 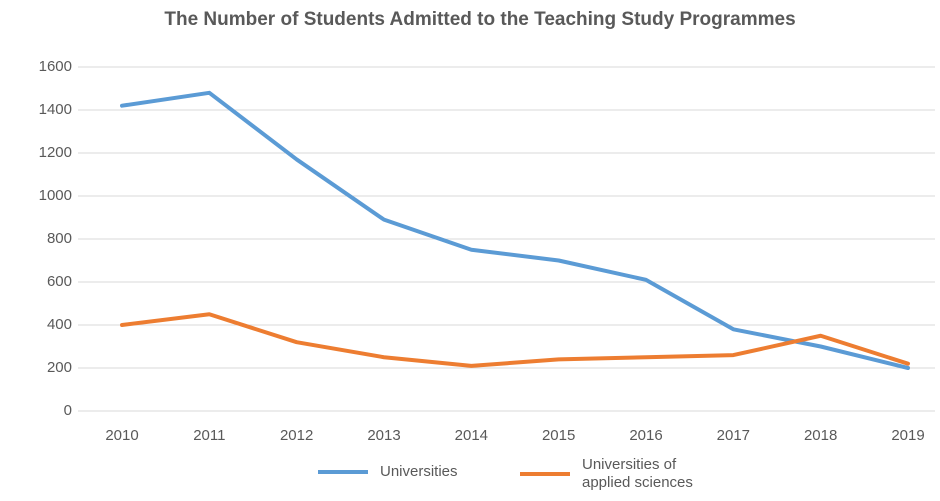 What do you see at coordinates (59, 281) in the screenshot?
I see `y-tick-label: 600` at bounding box center [59, 281].